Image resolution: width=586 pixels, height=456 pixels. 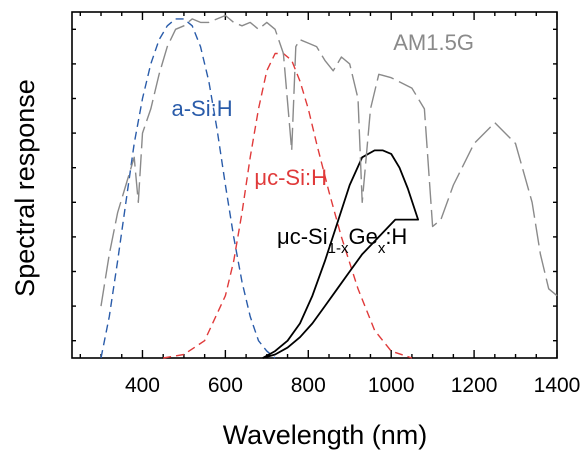 I want to click on series-label-ge: μc-Si1-xGex:H, so click(x=342, y=240).